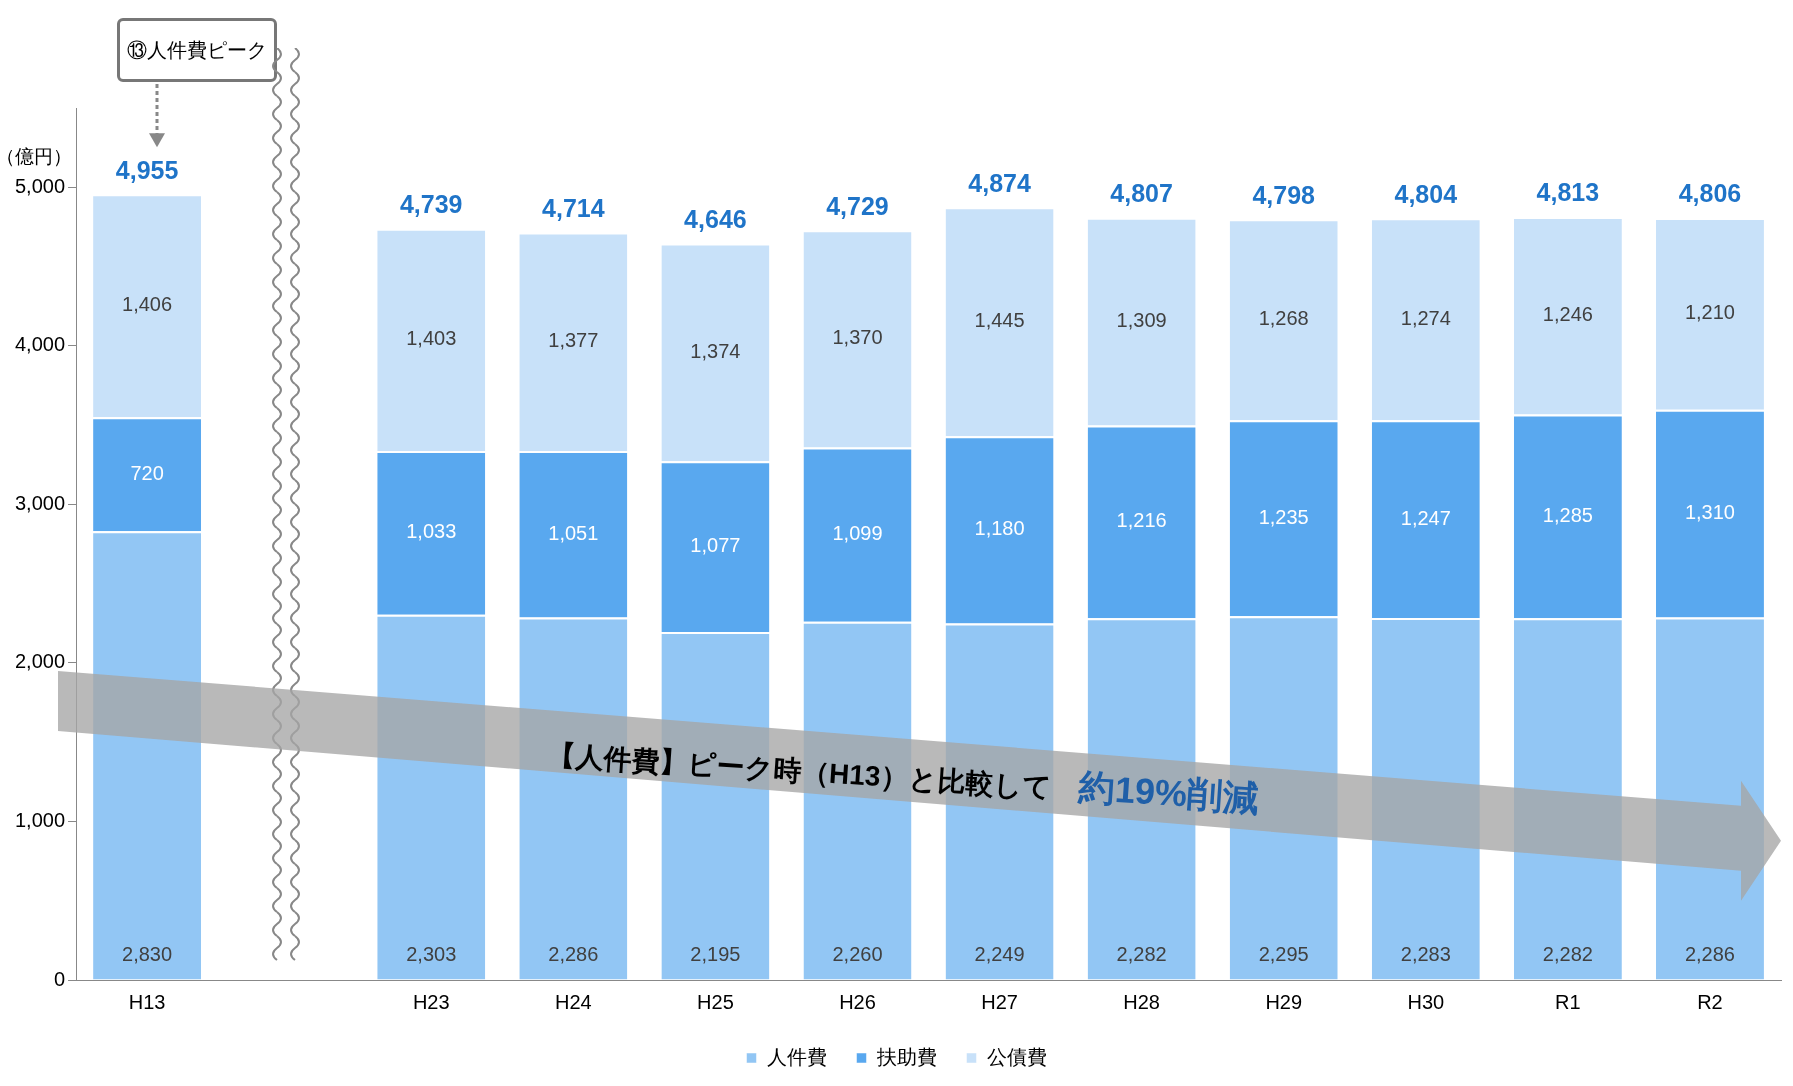 This screenshot has height=1086, width=1793. What do you see at coordinates (1141, 193) in the screenshot?
I see `total-label: 4,807` at bounding box center [1141, 193].